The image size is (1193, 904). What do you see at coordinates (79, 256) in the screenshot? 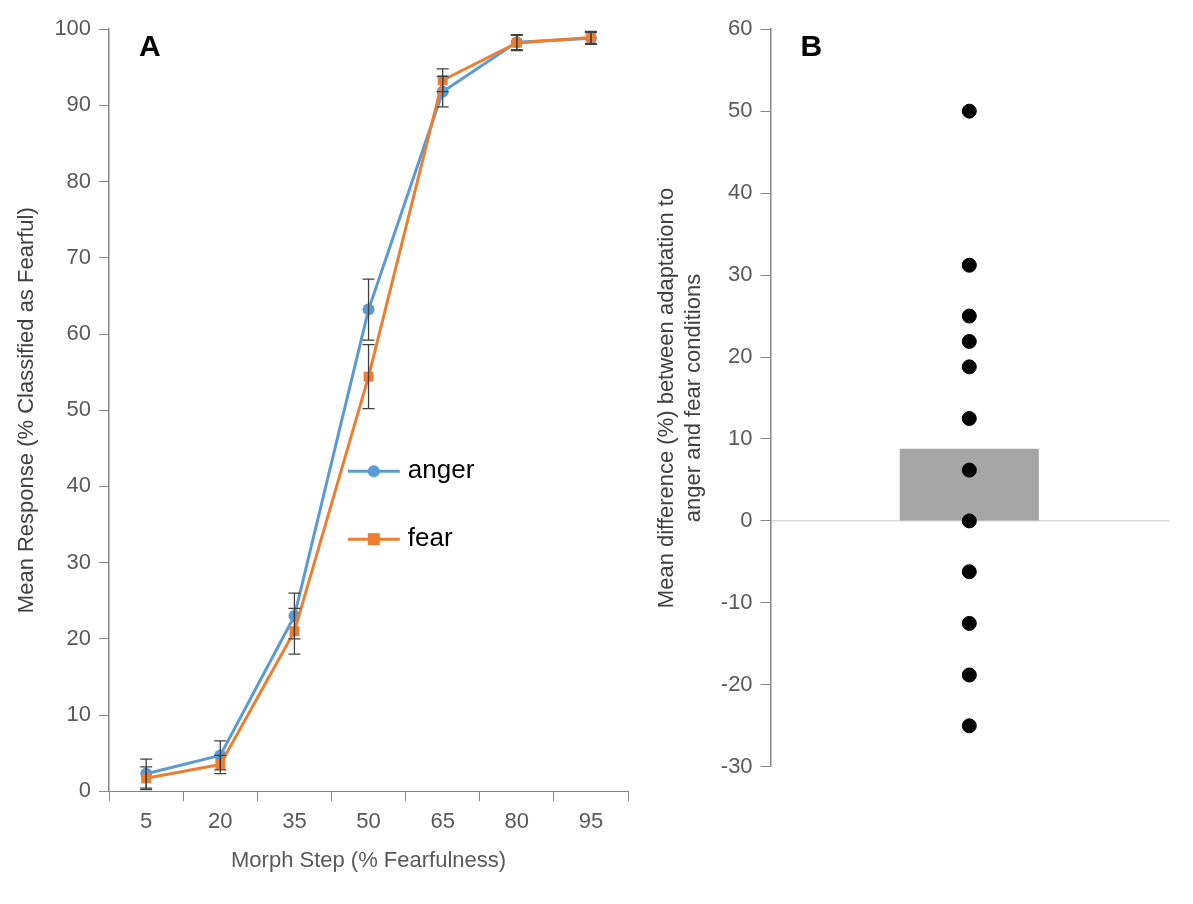
I see `y-tick-label: 70` at bounding box center [79, 256].